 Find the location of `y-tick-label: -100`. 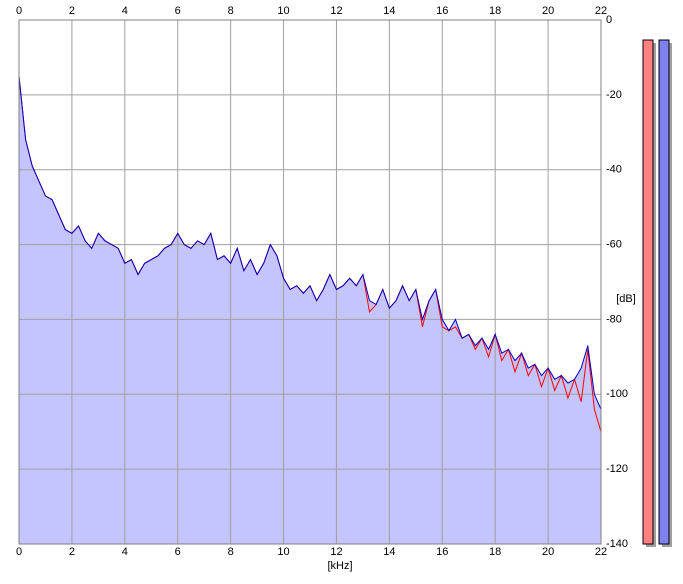

y-tick-label: -100 is located at coordinates (617, 394).